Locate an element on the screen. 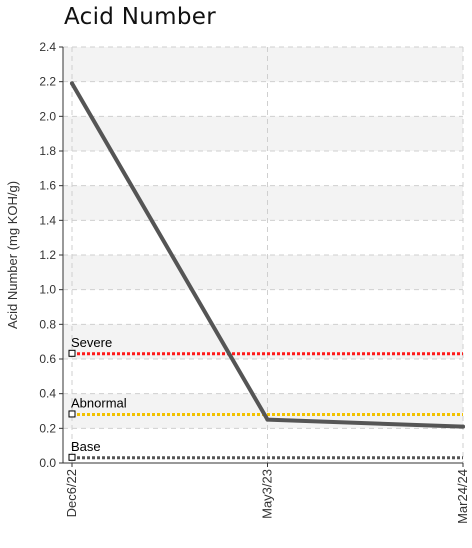  y-tick-label: 0.2 is located at coordinates (47, 428).